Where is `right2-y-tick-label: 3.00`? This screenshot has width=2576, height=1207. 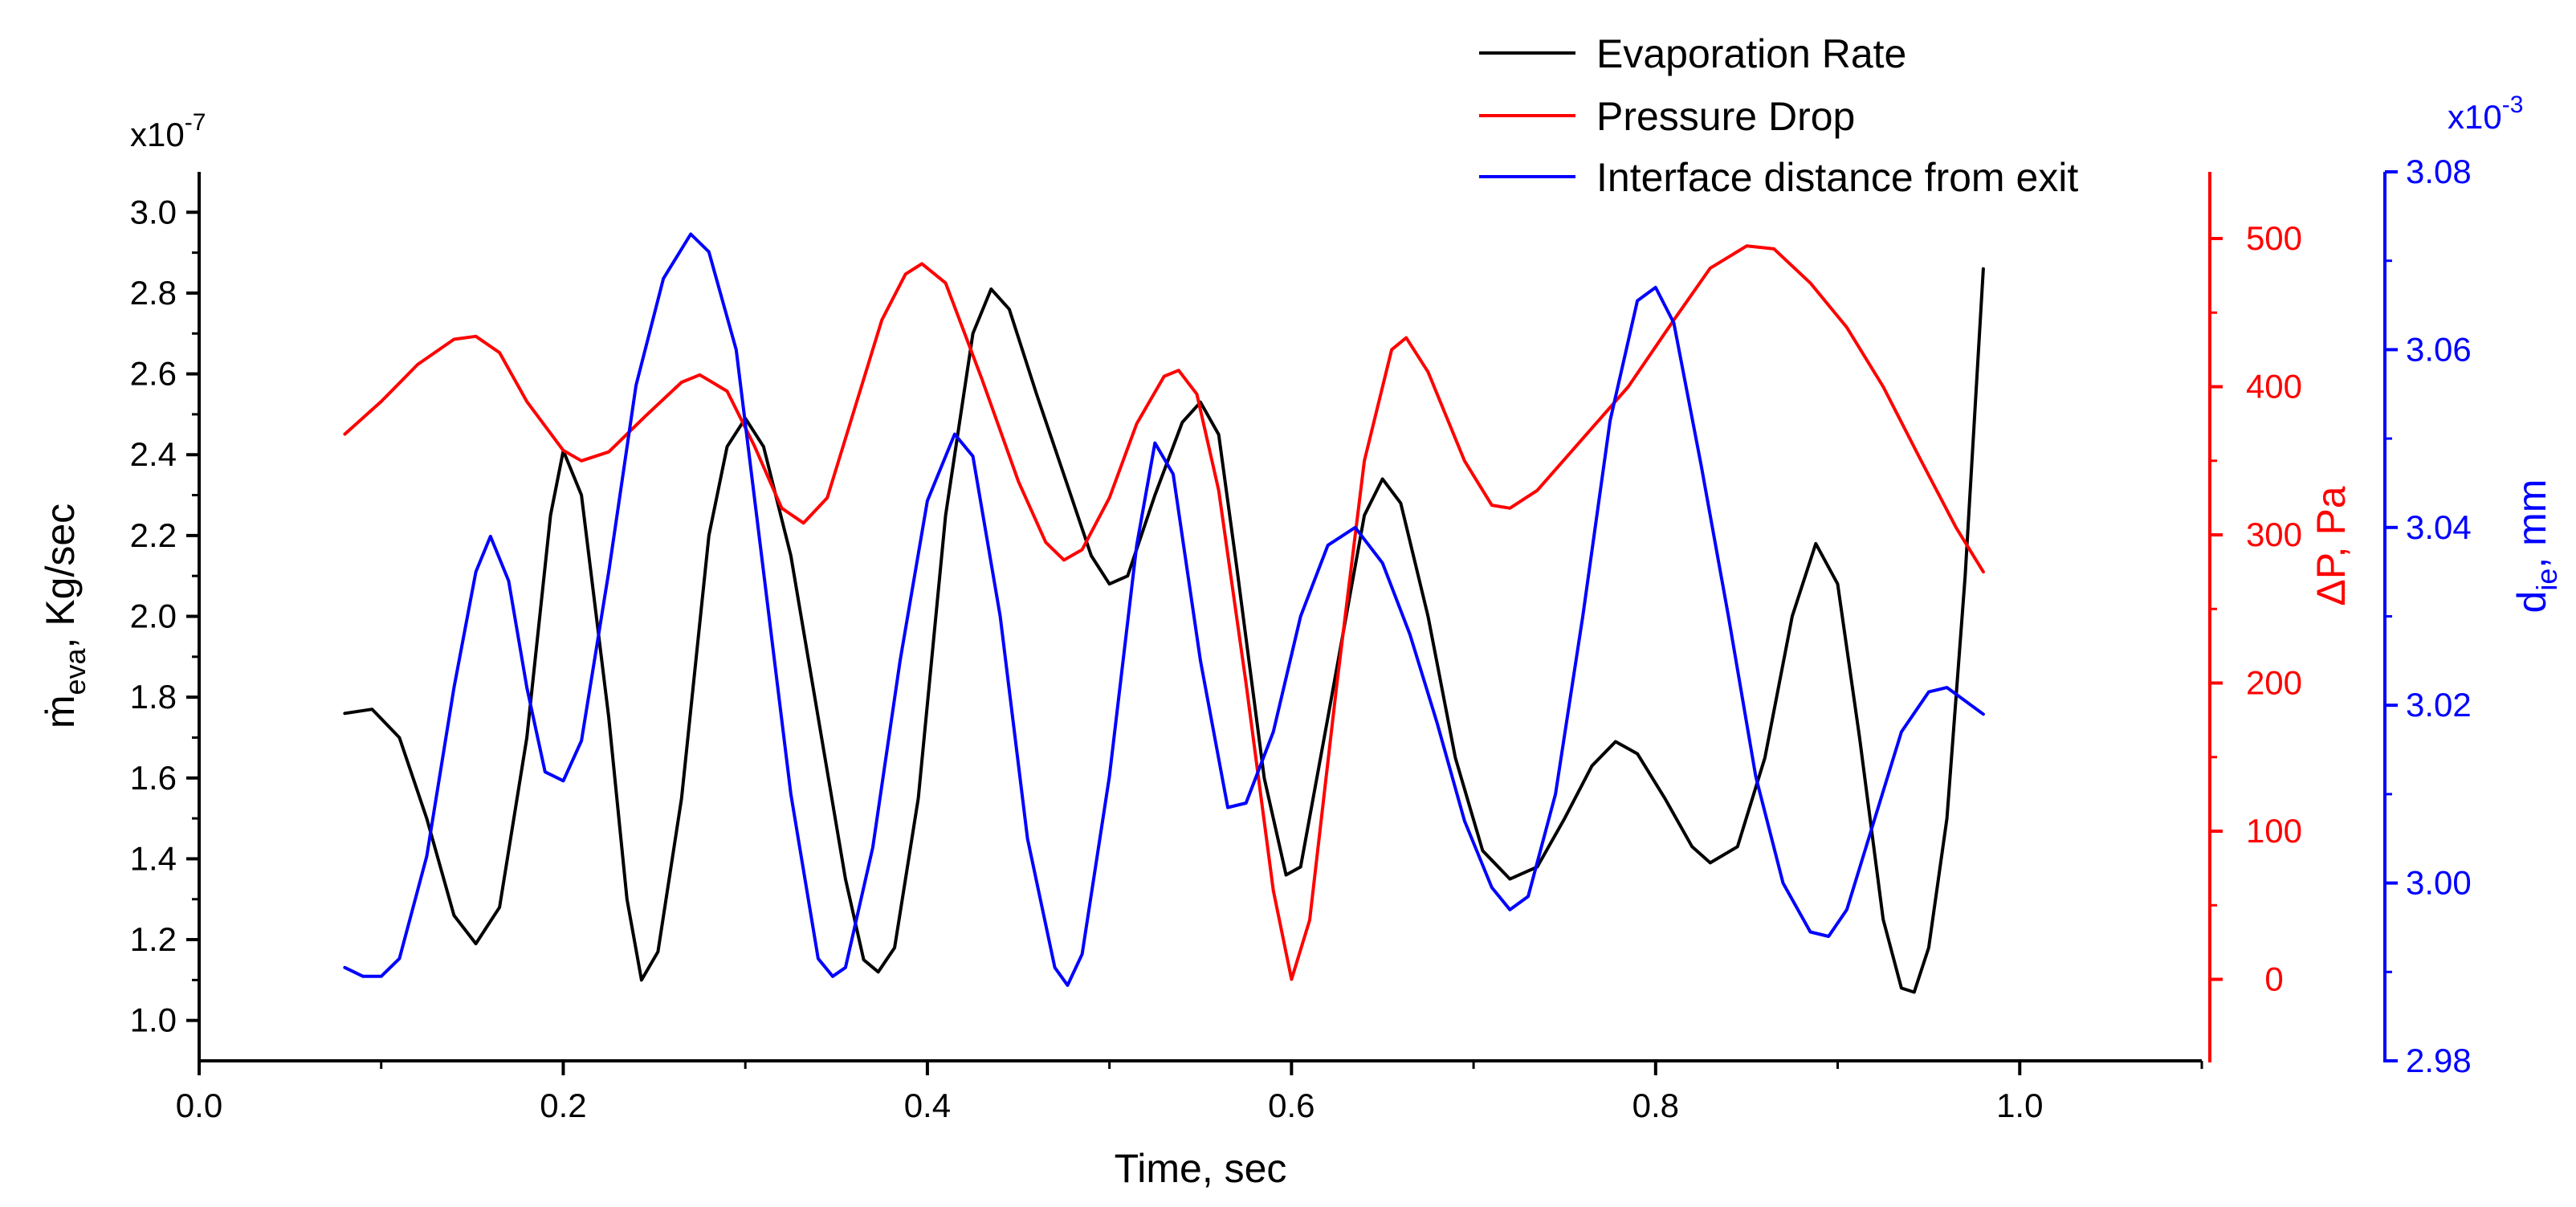
right2-y-tick-label: 3.00 is located at coordinates (2439, 883).